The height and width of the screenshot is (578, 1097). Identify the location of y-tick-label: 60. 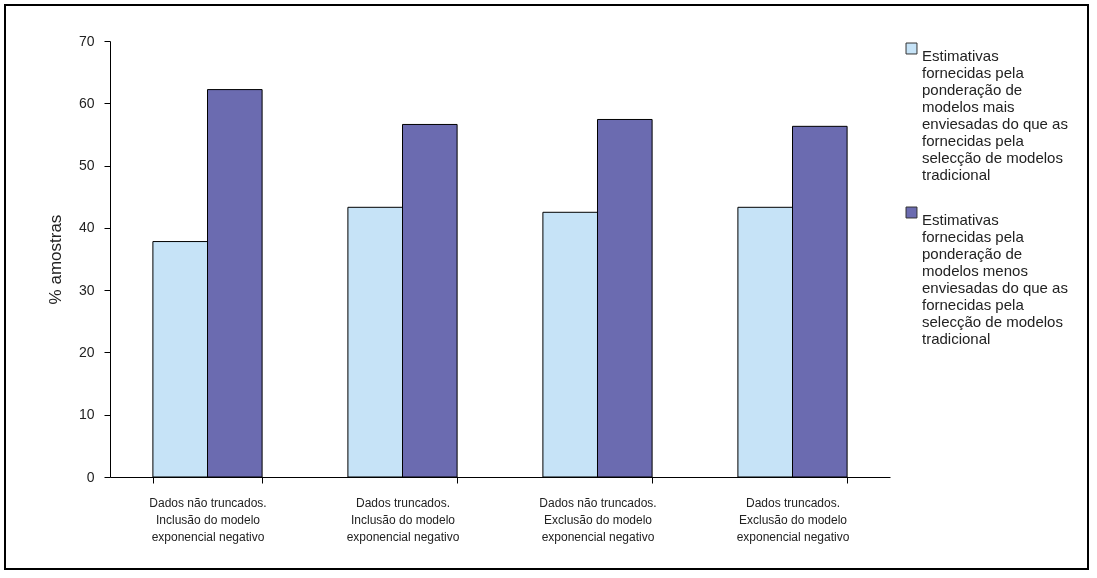
(86, 102).